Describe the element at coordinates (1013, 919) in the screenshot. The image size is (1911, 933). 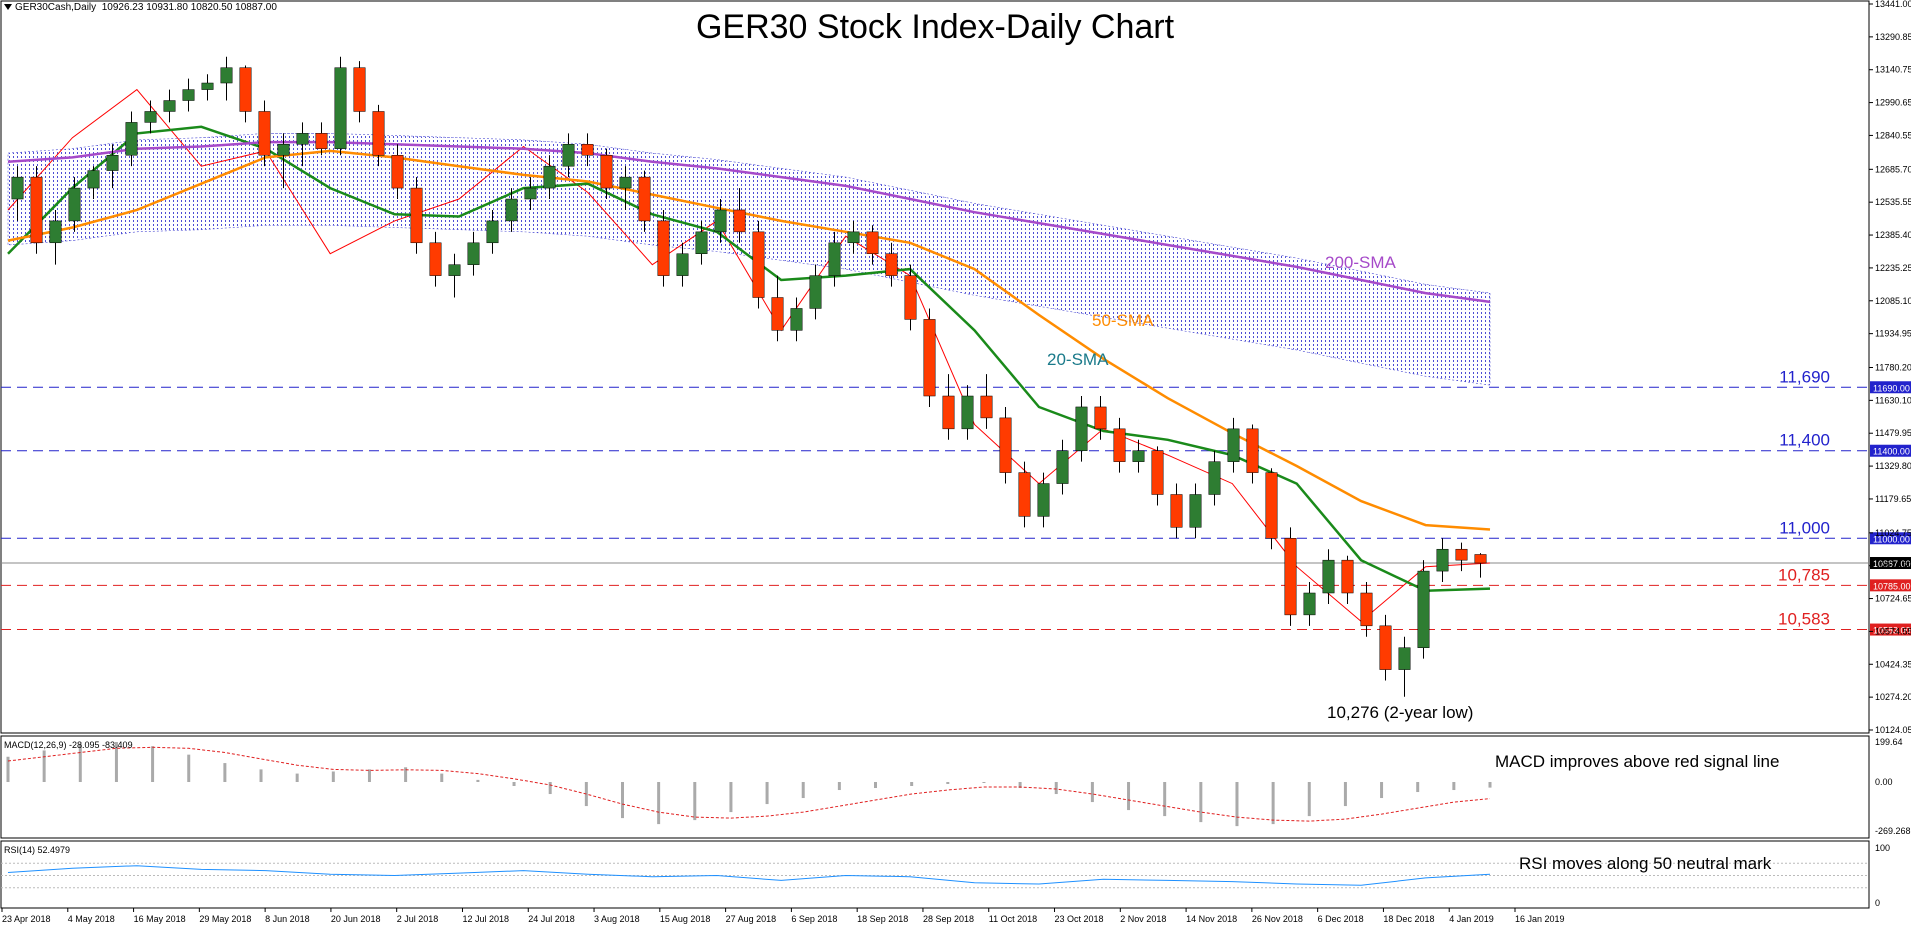
I see `date-tick-label: 11 Oct 2018` at that location.